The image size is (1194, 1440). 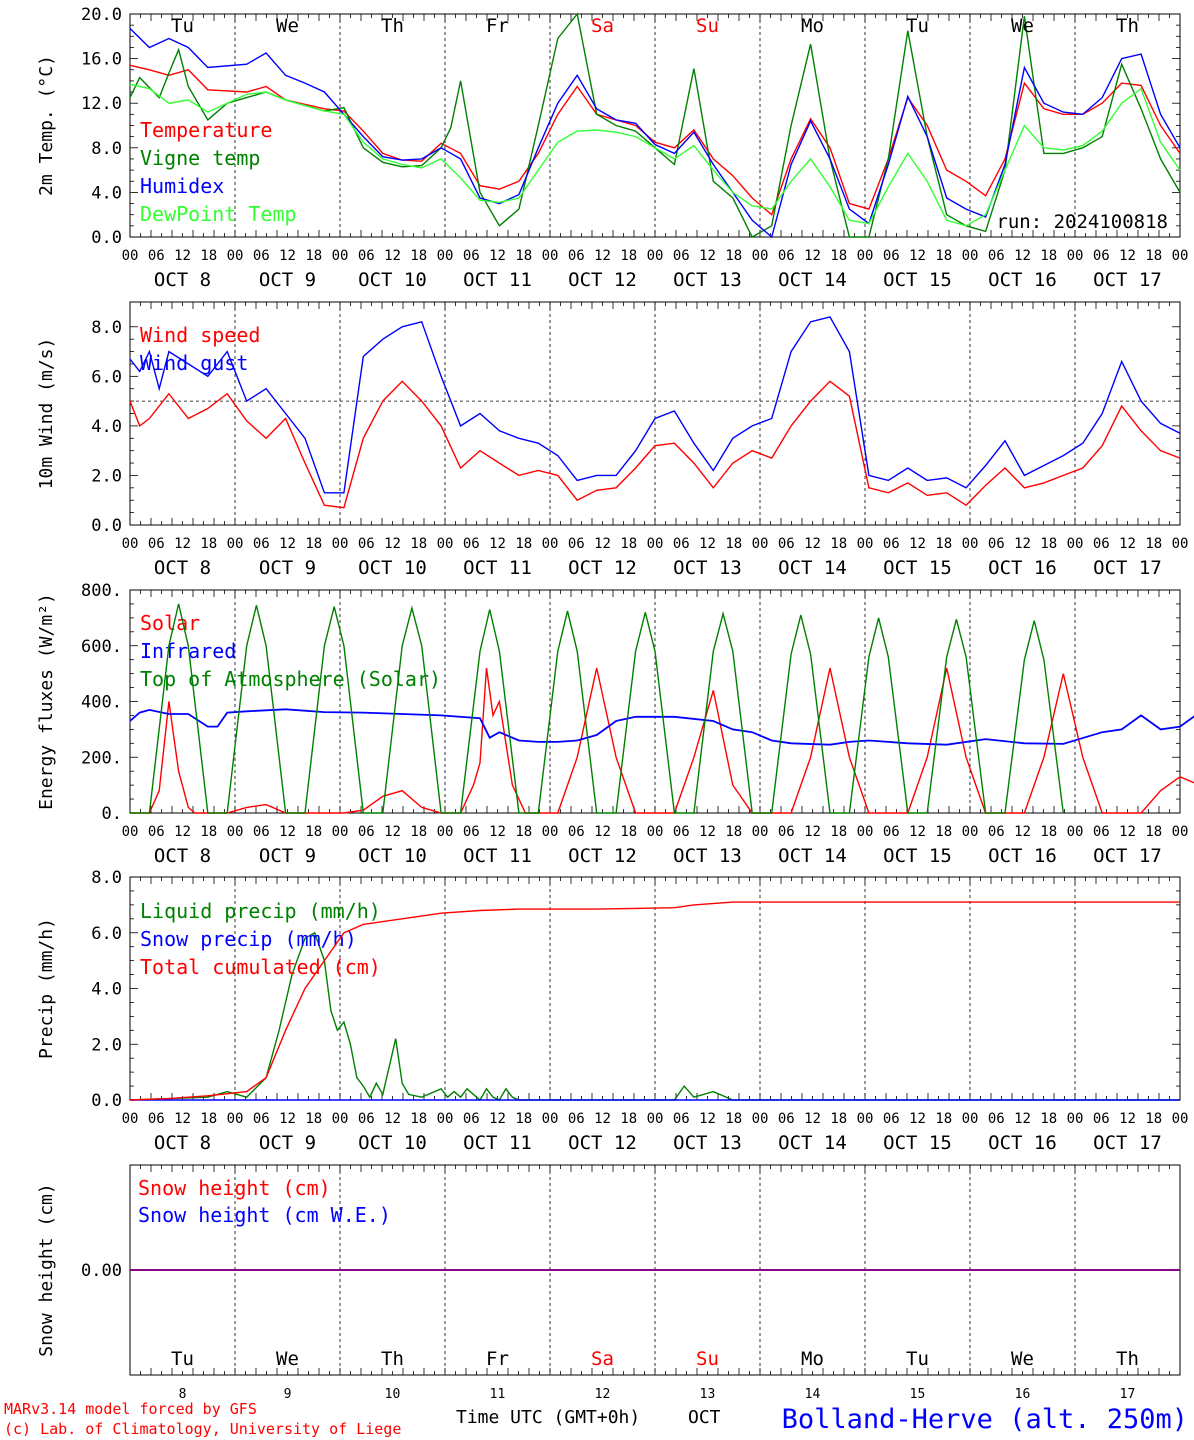 I want to click on day-number: 16, so click(x=1023, y=1394).